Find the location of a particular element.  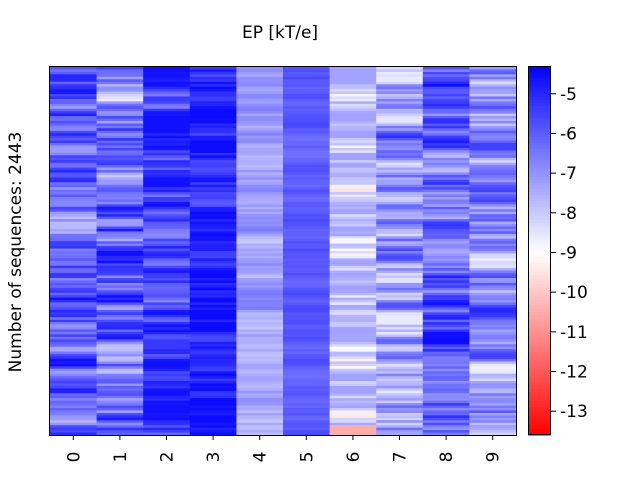

x-tick-label: 2 is located at coordinates (168, 457).